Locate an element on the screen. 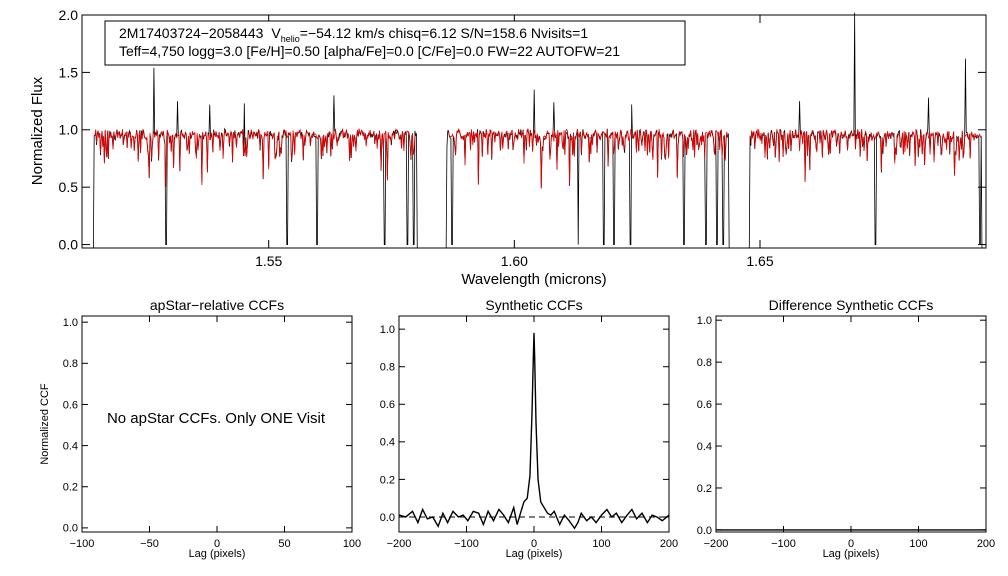 This screenshot has width=1008, height=576. apstar-ccf-ytick-label: 0.8 is located at coordinates (70, 364).